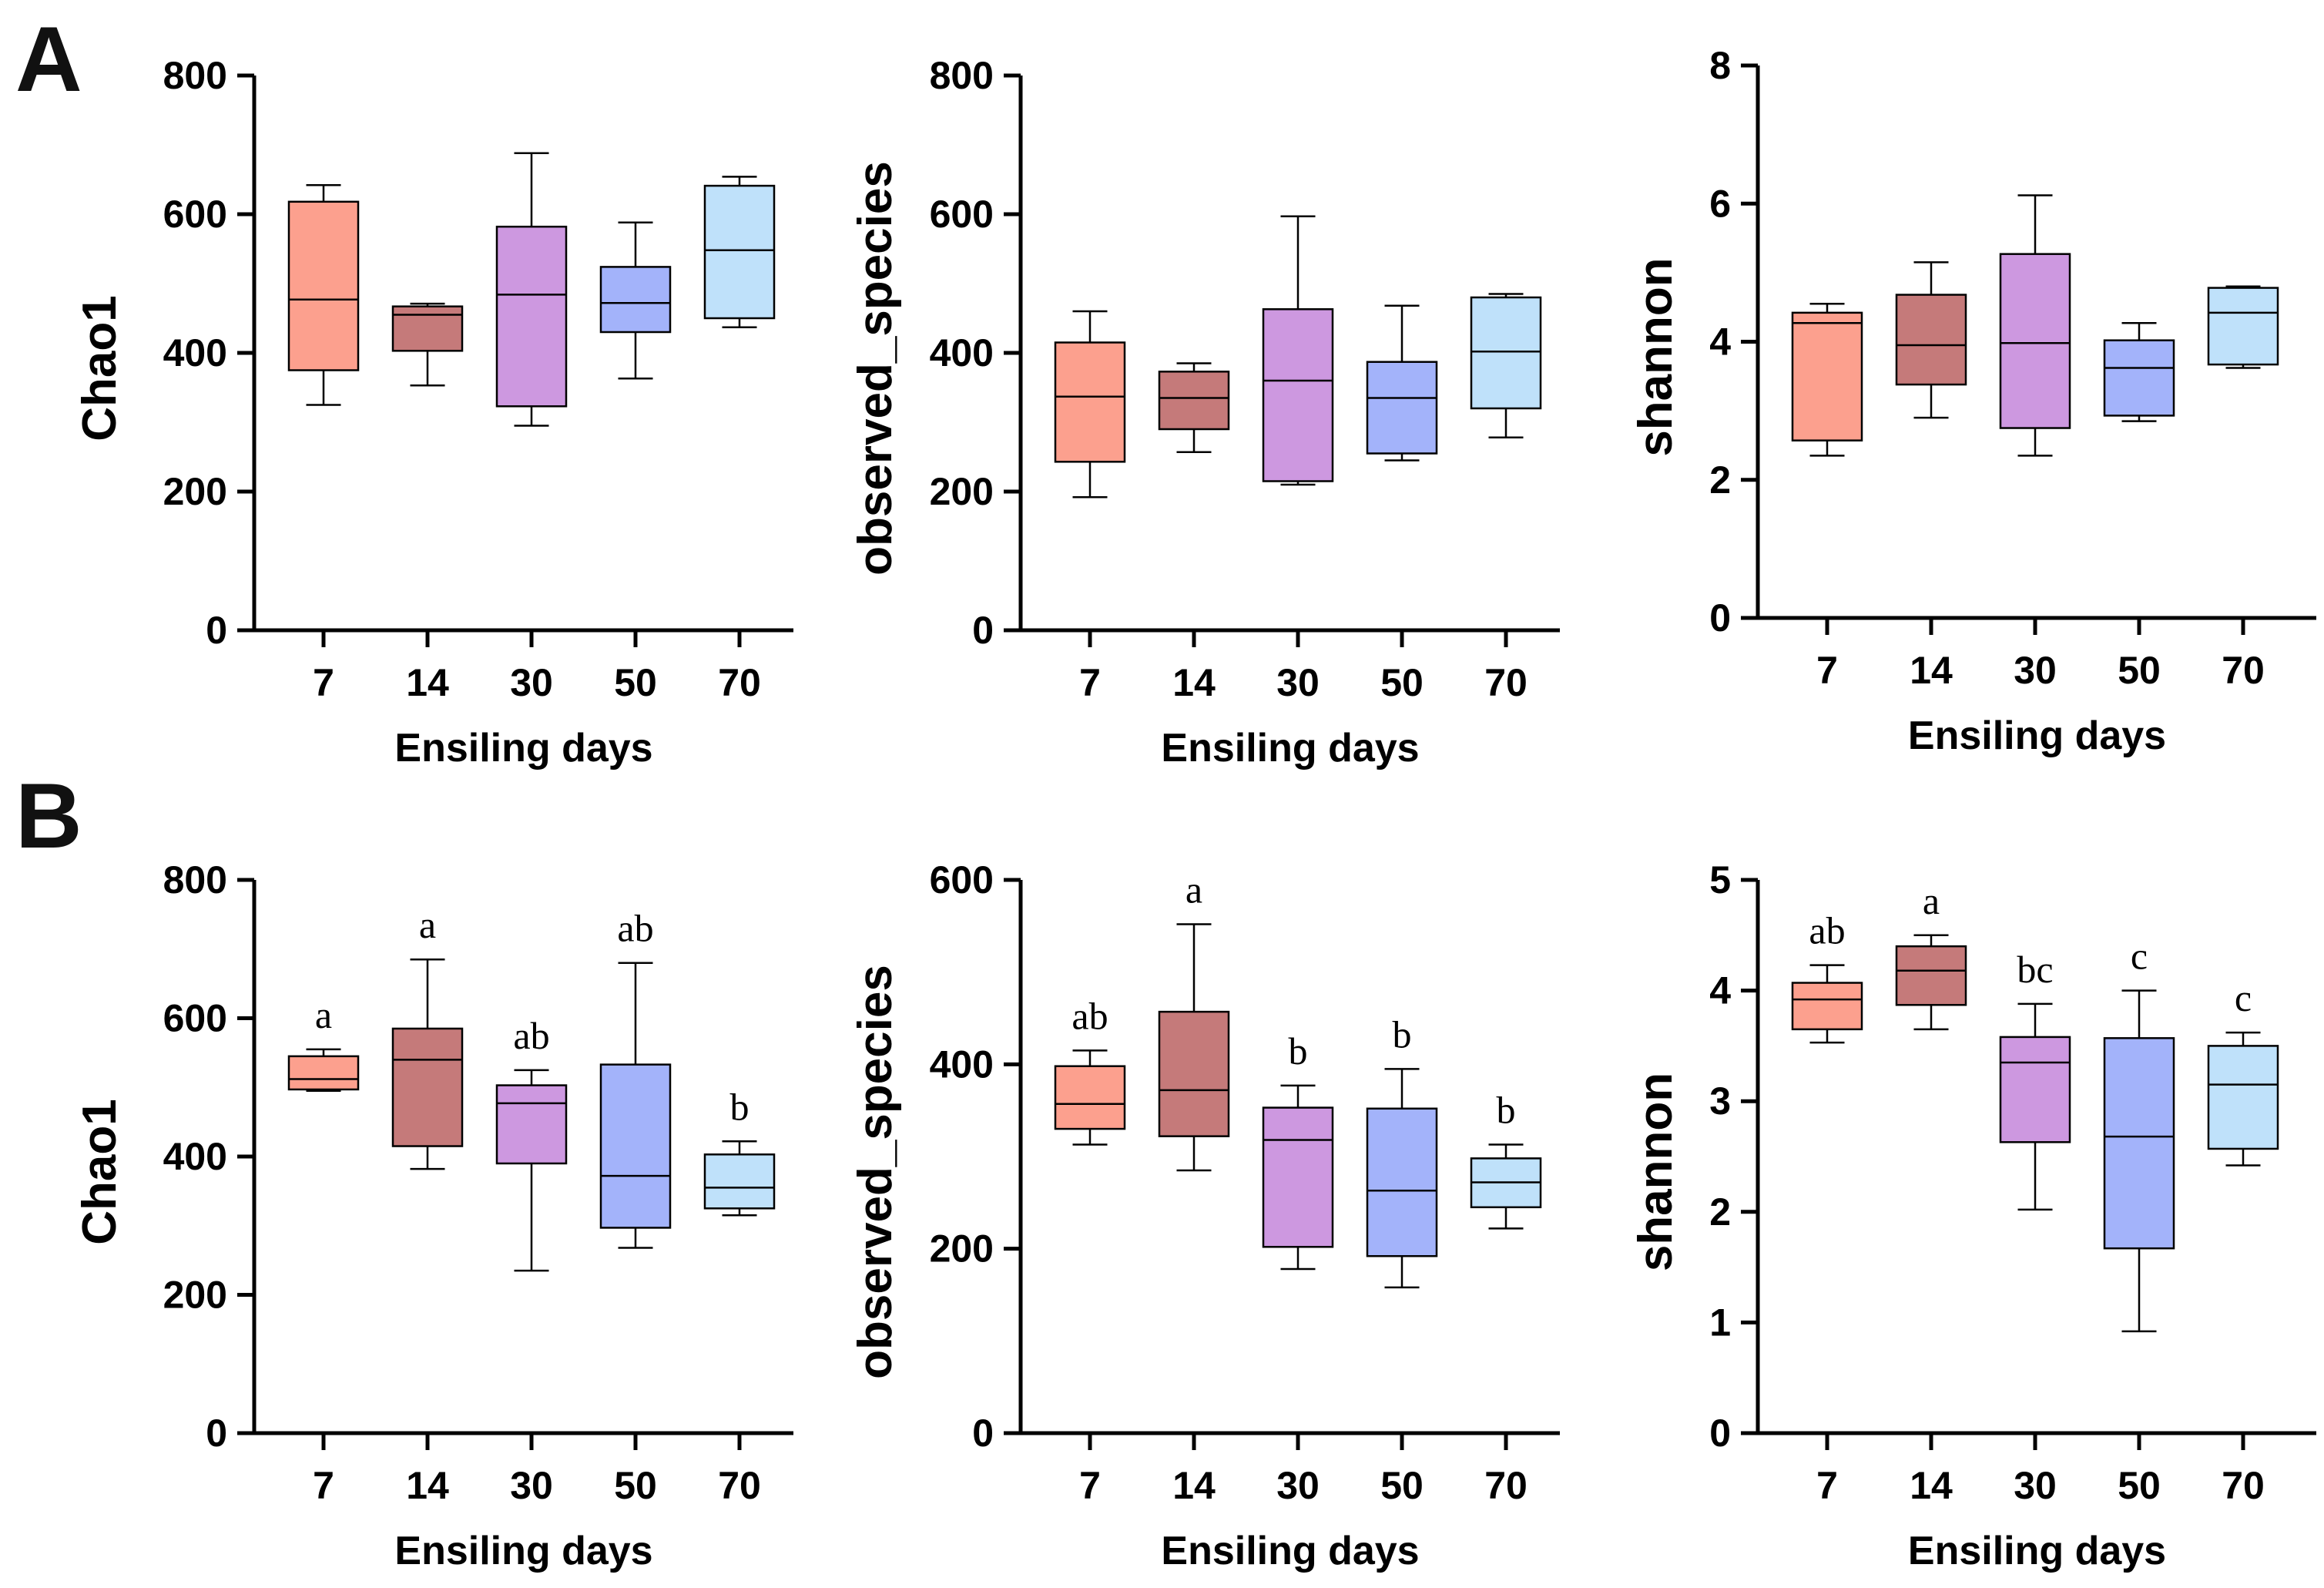  What do you see at coordinates (1506, 1485) in the screenshot?
I see `b-observed-x-tick-label: 70` at bounding box center [1506, 1485].